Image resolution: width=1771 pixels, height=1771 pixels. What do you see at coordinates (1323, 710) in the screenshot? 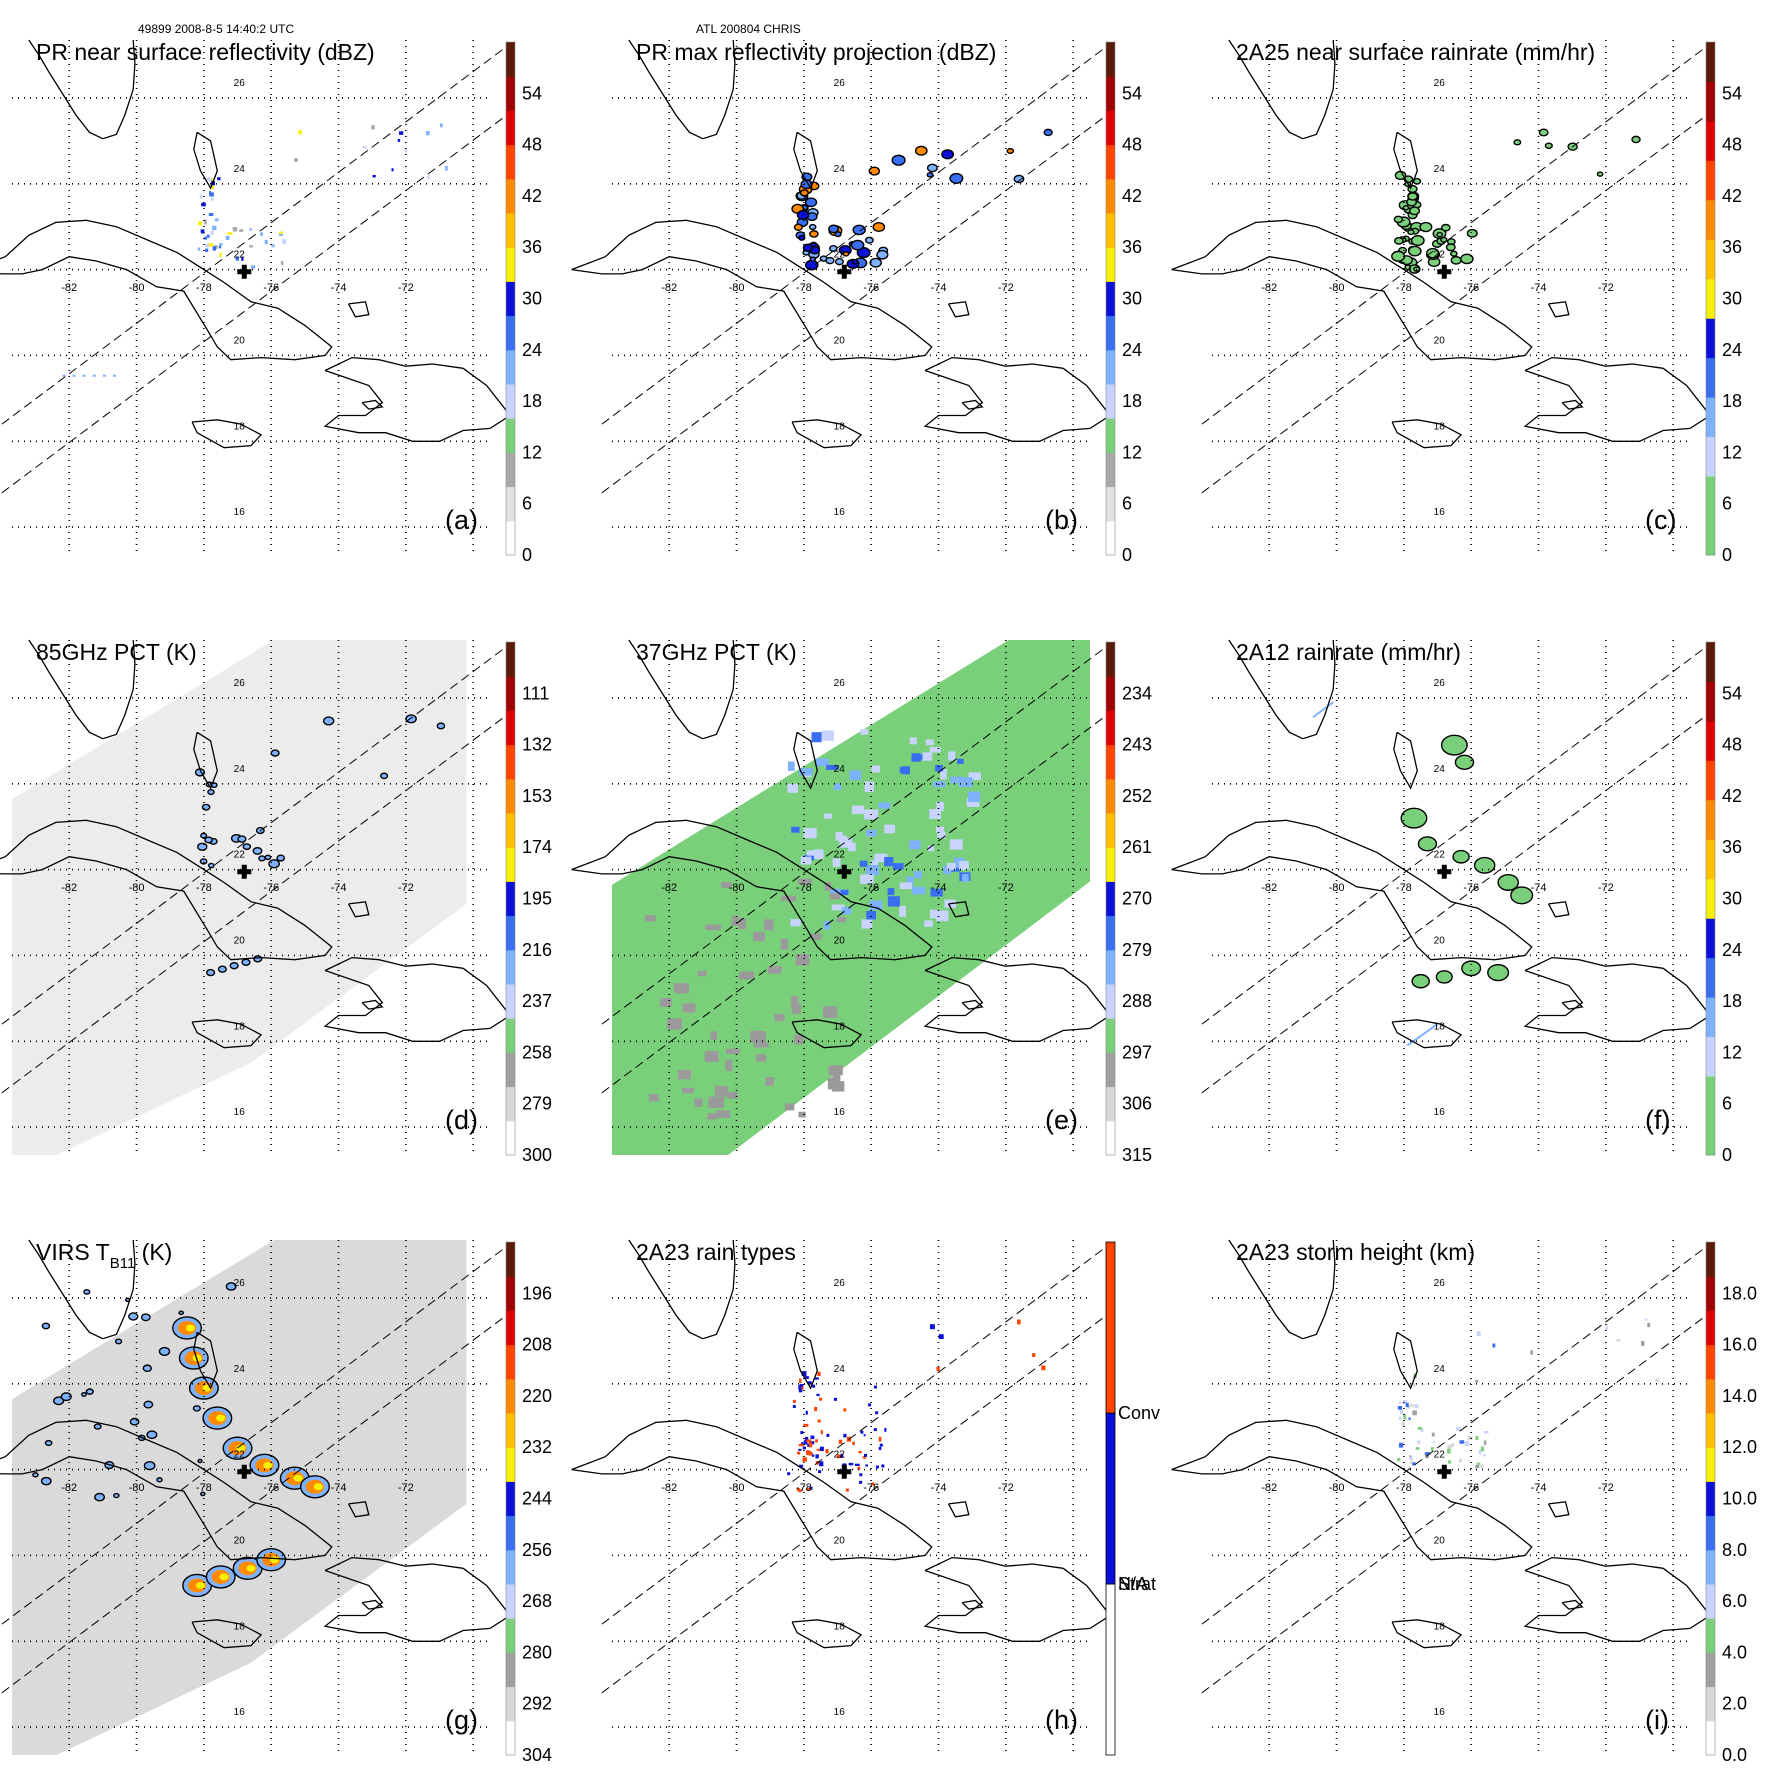
I see `coastal-artifact` at bounding box center [1323, 710].